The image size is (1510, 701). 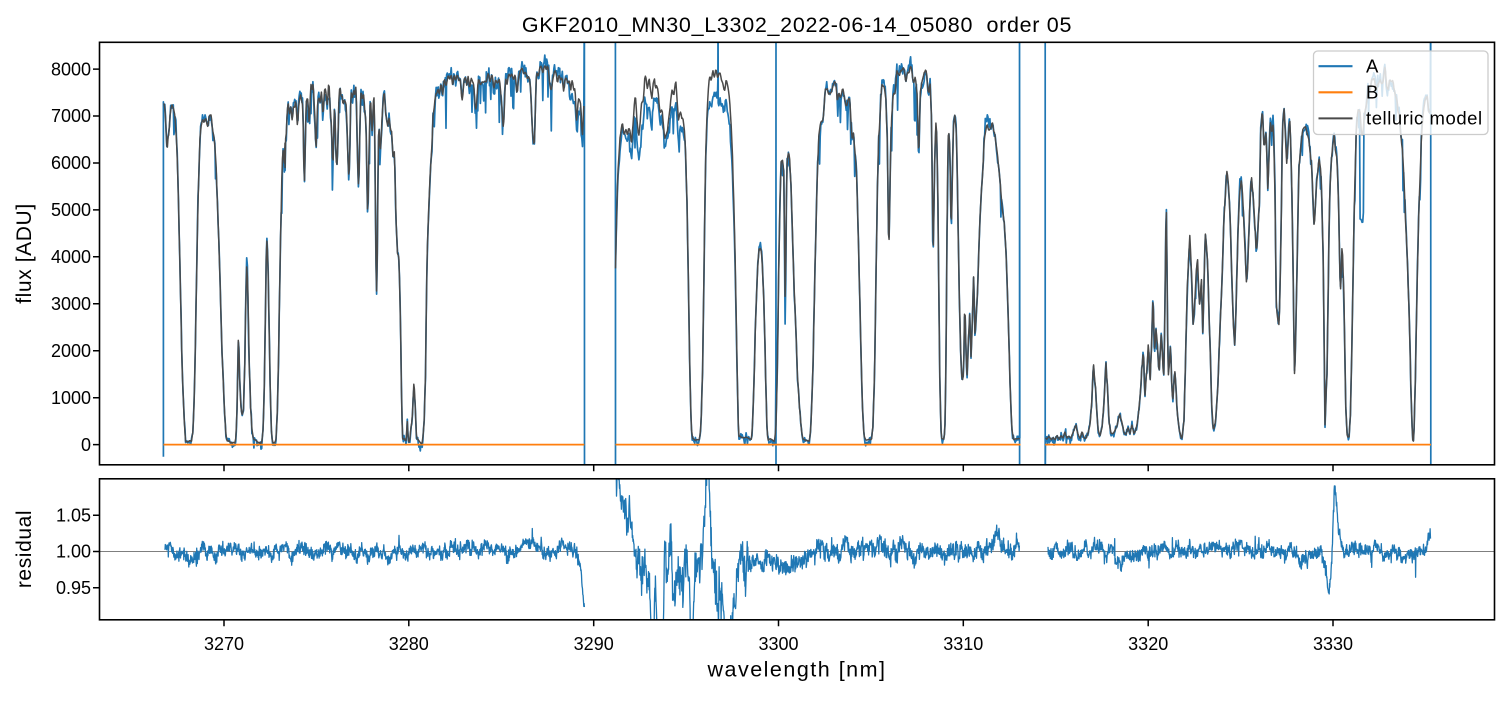 I want to click on svg-text: 2000, so click(x=71, y=351).